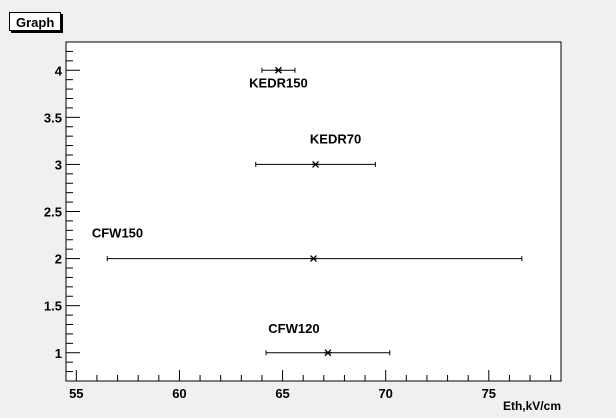 Image resolution: width=616 pixels, height=418 pixels. Describe the element at coordinates (58, 353) in the screenshot. I see `y-tick-label: 1` at that location.